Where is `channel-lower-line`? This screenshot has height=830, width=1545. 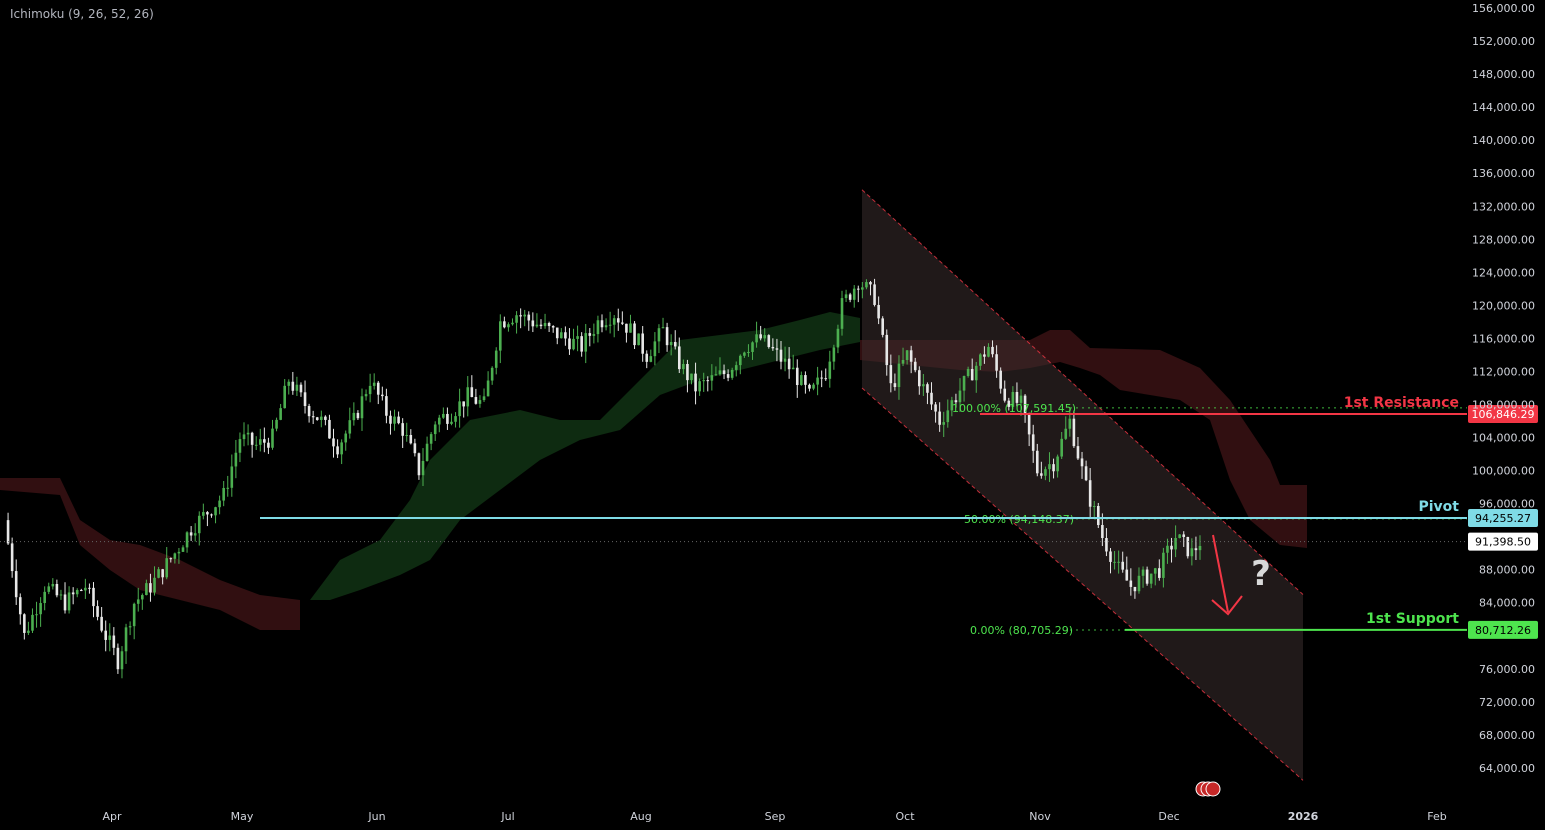 channel-lower-line is located at coordinates (1082, 584).